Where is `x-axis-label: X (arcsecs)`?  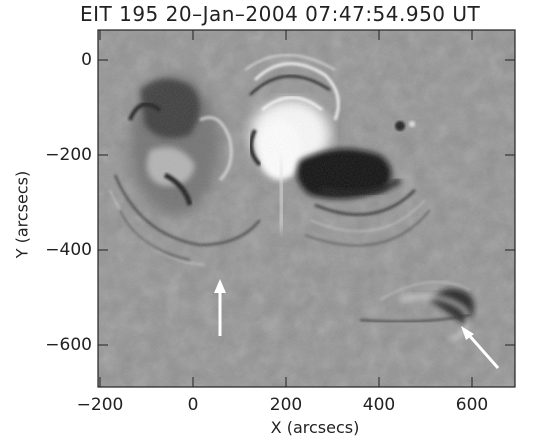
x-axis-label: X (arcsecs) is located at coordinates (315, 427).